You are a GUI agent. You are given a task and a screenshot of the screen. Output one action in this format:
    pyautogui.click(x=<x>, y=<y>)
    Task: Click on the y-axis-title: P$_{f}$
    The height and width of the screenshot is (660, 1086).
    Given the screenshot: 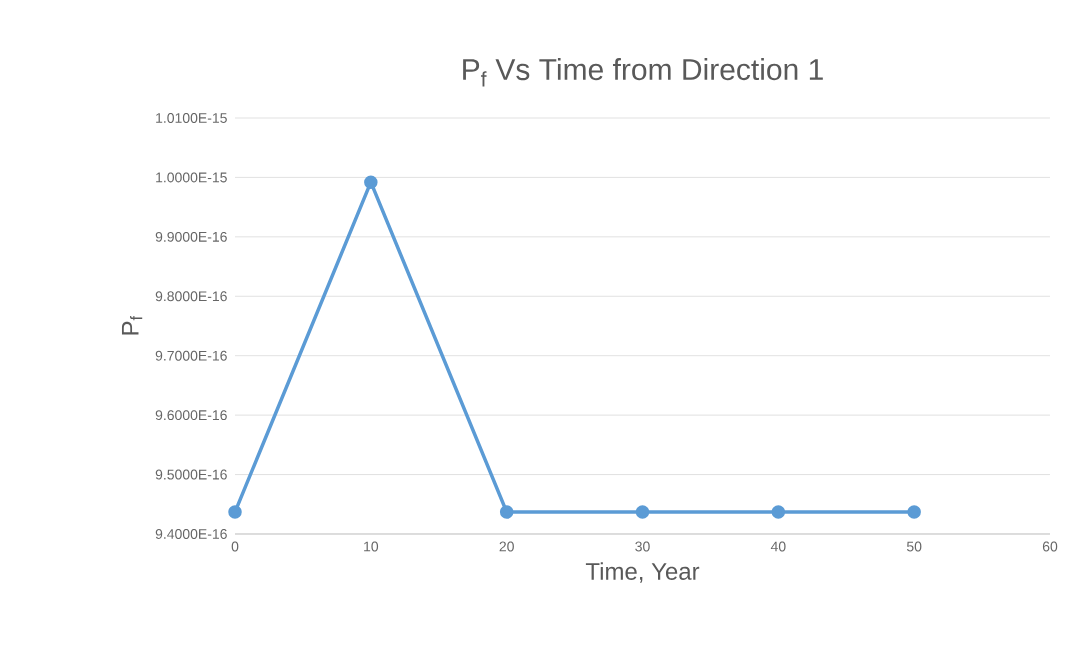 What is the action you would take?
    pyautogui.click(x=132, y=325)
    